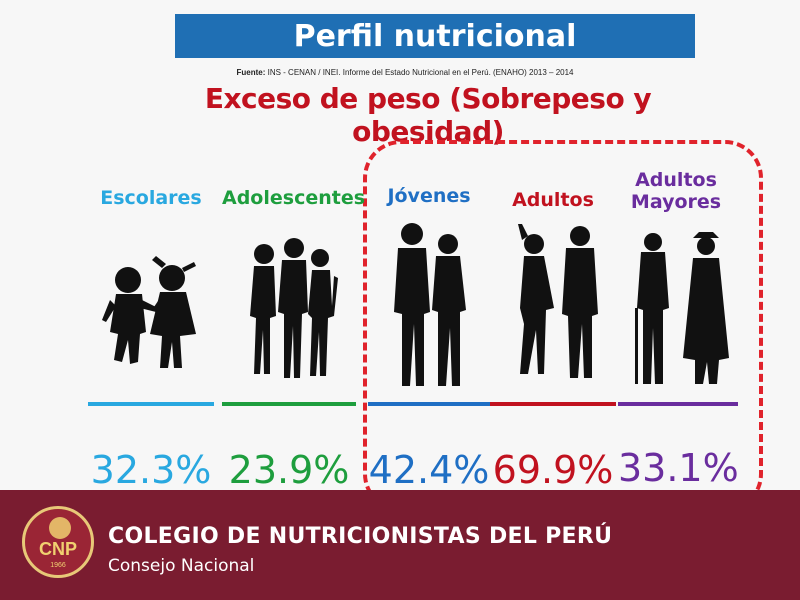 The width and height of the screenshot is (800, 600). Describe the element at coordinates (678, 468) in the screenshot. I see `group-percentage: 33.1%` at that location.